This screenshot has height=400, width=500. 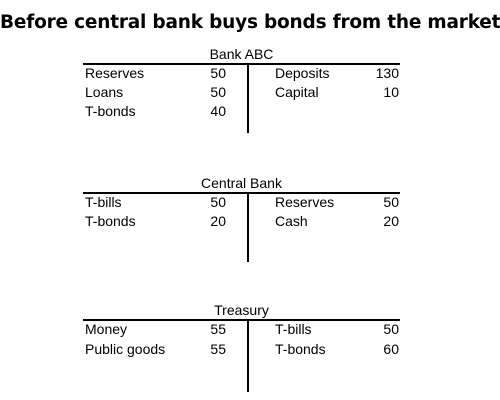 What do you see at coordinates (241, 310) in the screenshot?
I see `account-title: Treasury` at bounding box center [241, 310].